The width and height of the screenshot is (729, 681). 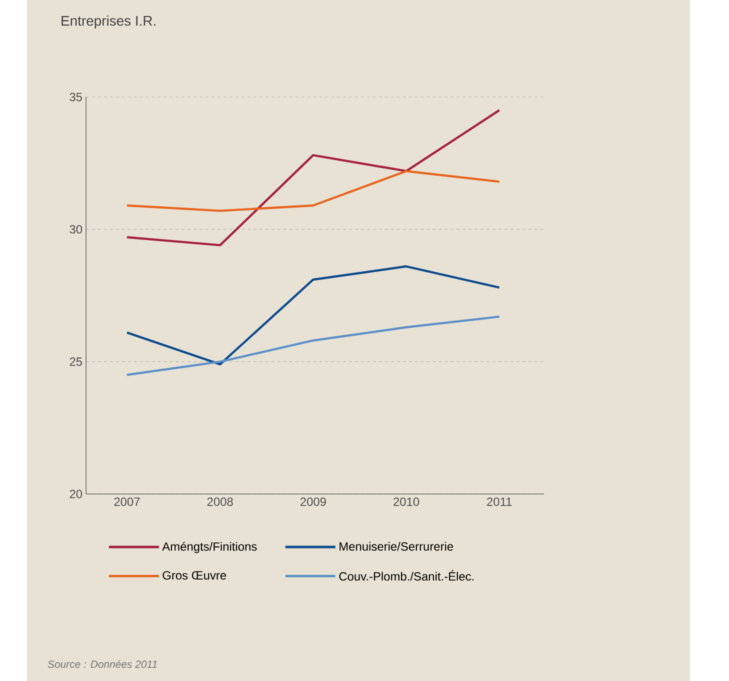 What do you see at coordinates (127, 502) in the screenshot?
I see `x-tick-label: 2007` at bounding box center [127, 502].